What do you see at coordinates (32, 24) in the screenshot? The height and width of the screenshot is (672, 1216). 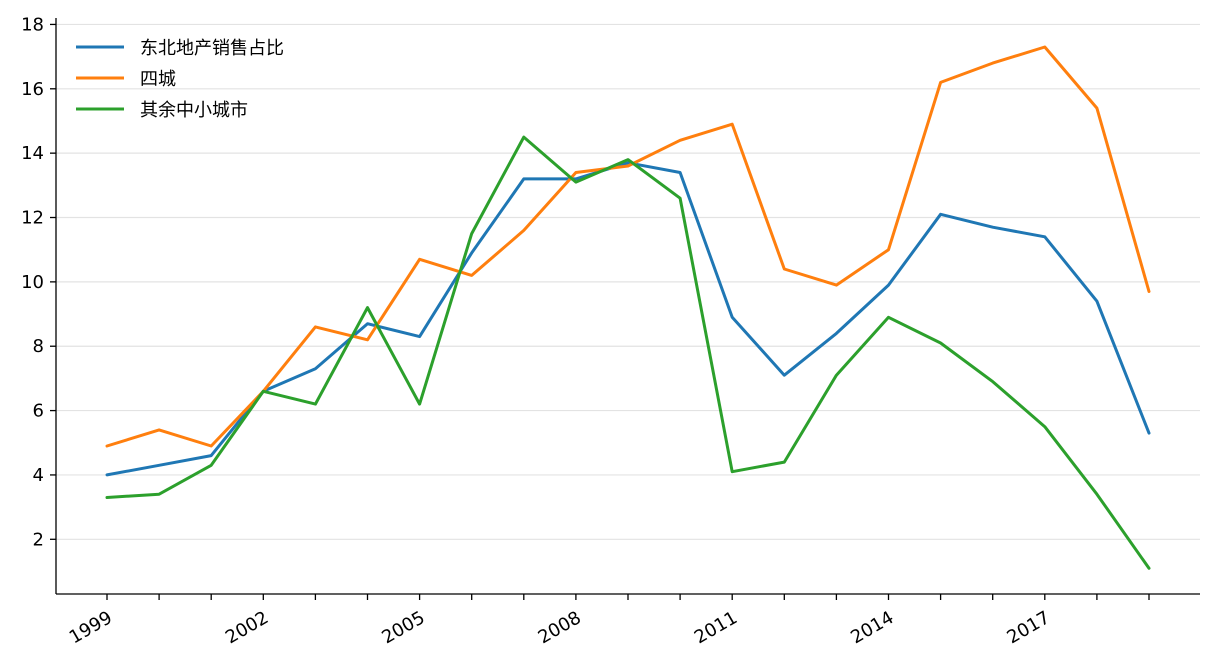 I see `y-tick-label: 18` at bounding box center [32, 24].